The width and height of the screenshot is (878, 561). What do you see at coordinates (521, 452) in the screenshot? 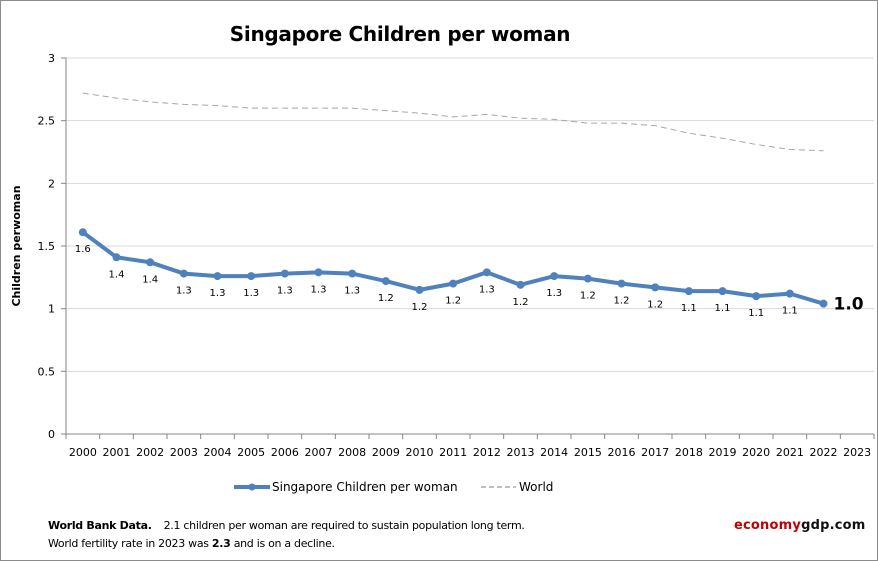
I see `x-tick-label: 2013` at bounding box center [521, 452].